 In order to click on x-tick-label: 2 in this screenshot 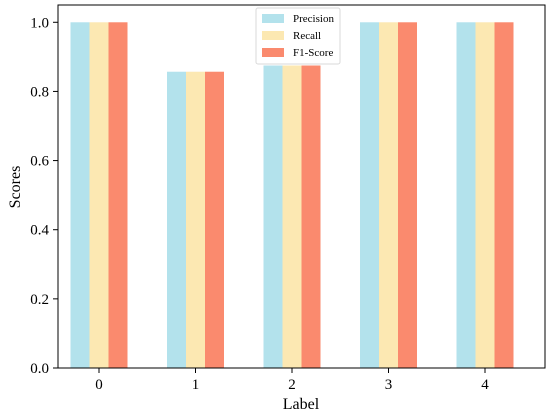, I will do `click(292, 385)`.